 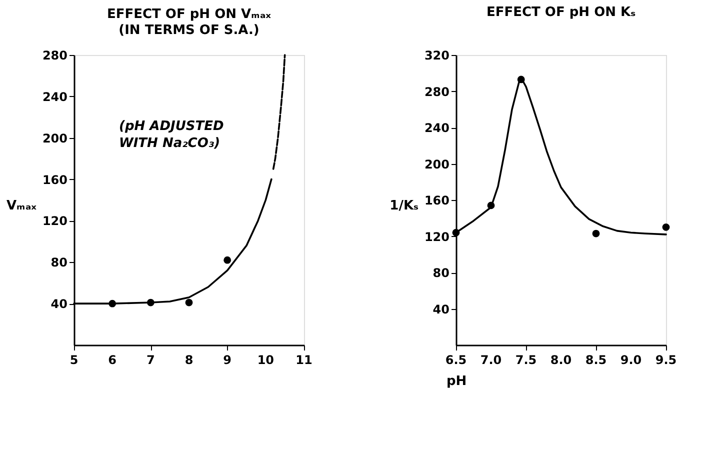 I want to click on y-axis-title: Vₘₐₓ, so click(x=22, y=206).